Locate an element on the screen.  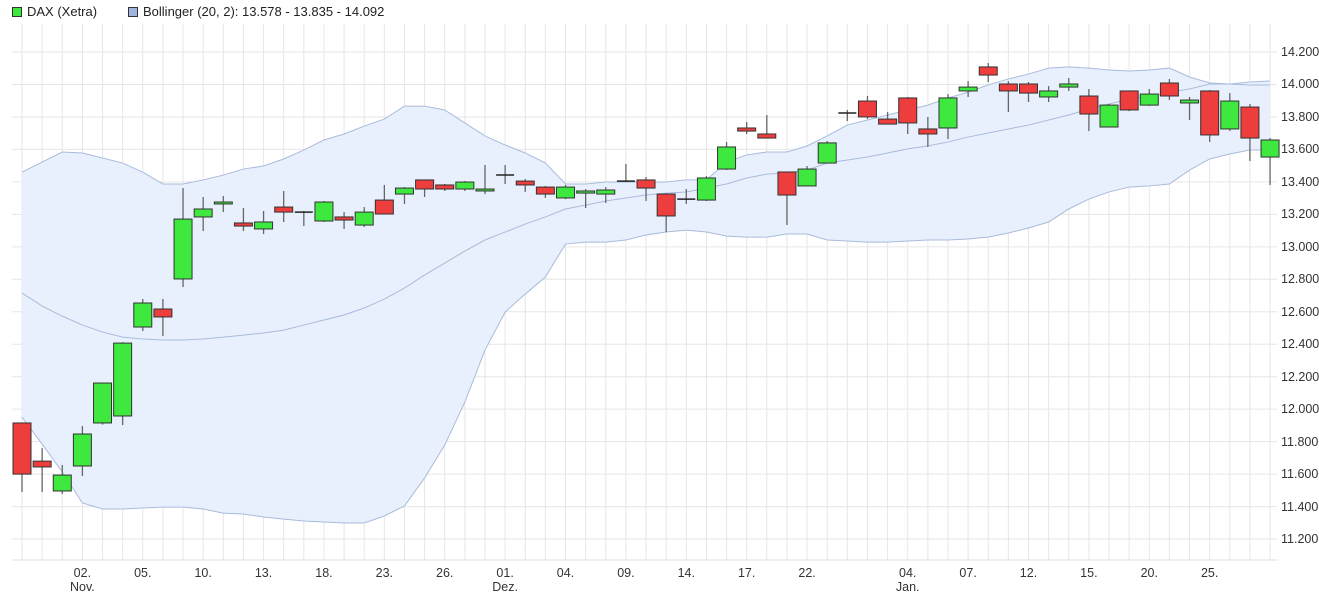
legend-item-dax: DAX (Xetra) is located at coordinates (54, 11).